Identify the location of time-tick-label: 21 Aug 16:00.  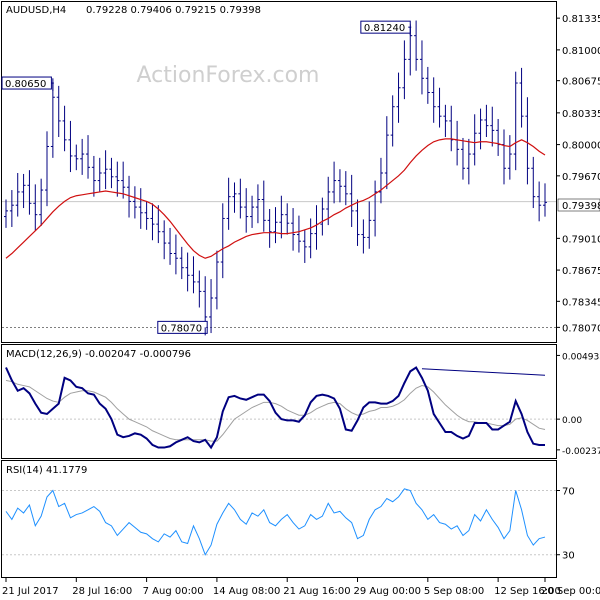
(316, 591).